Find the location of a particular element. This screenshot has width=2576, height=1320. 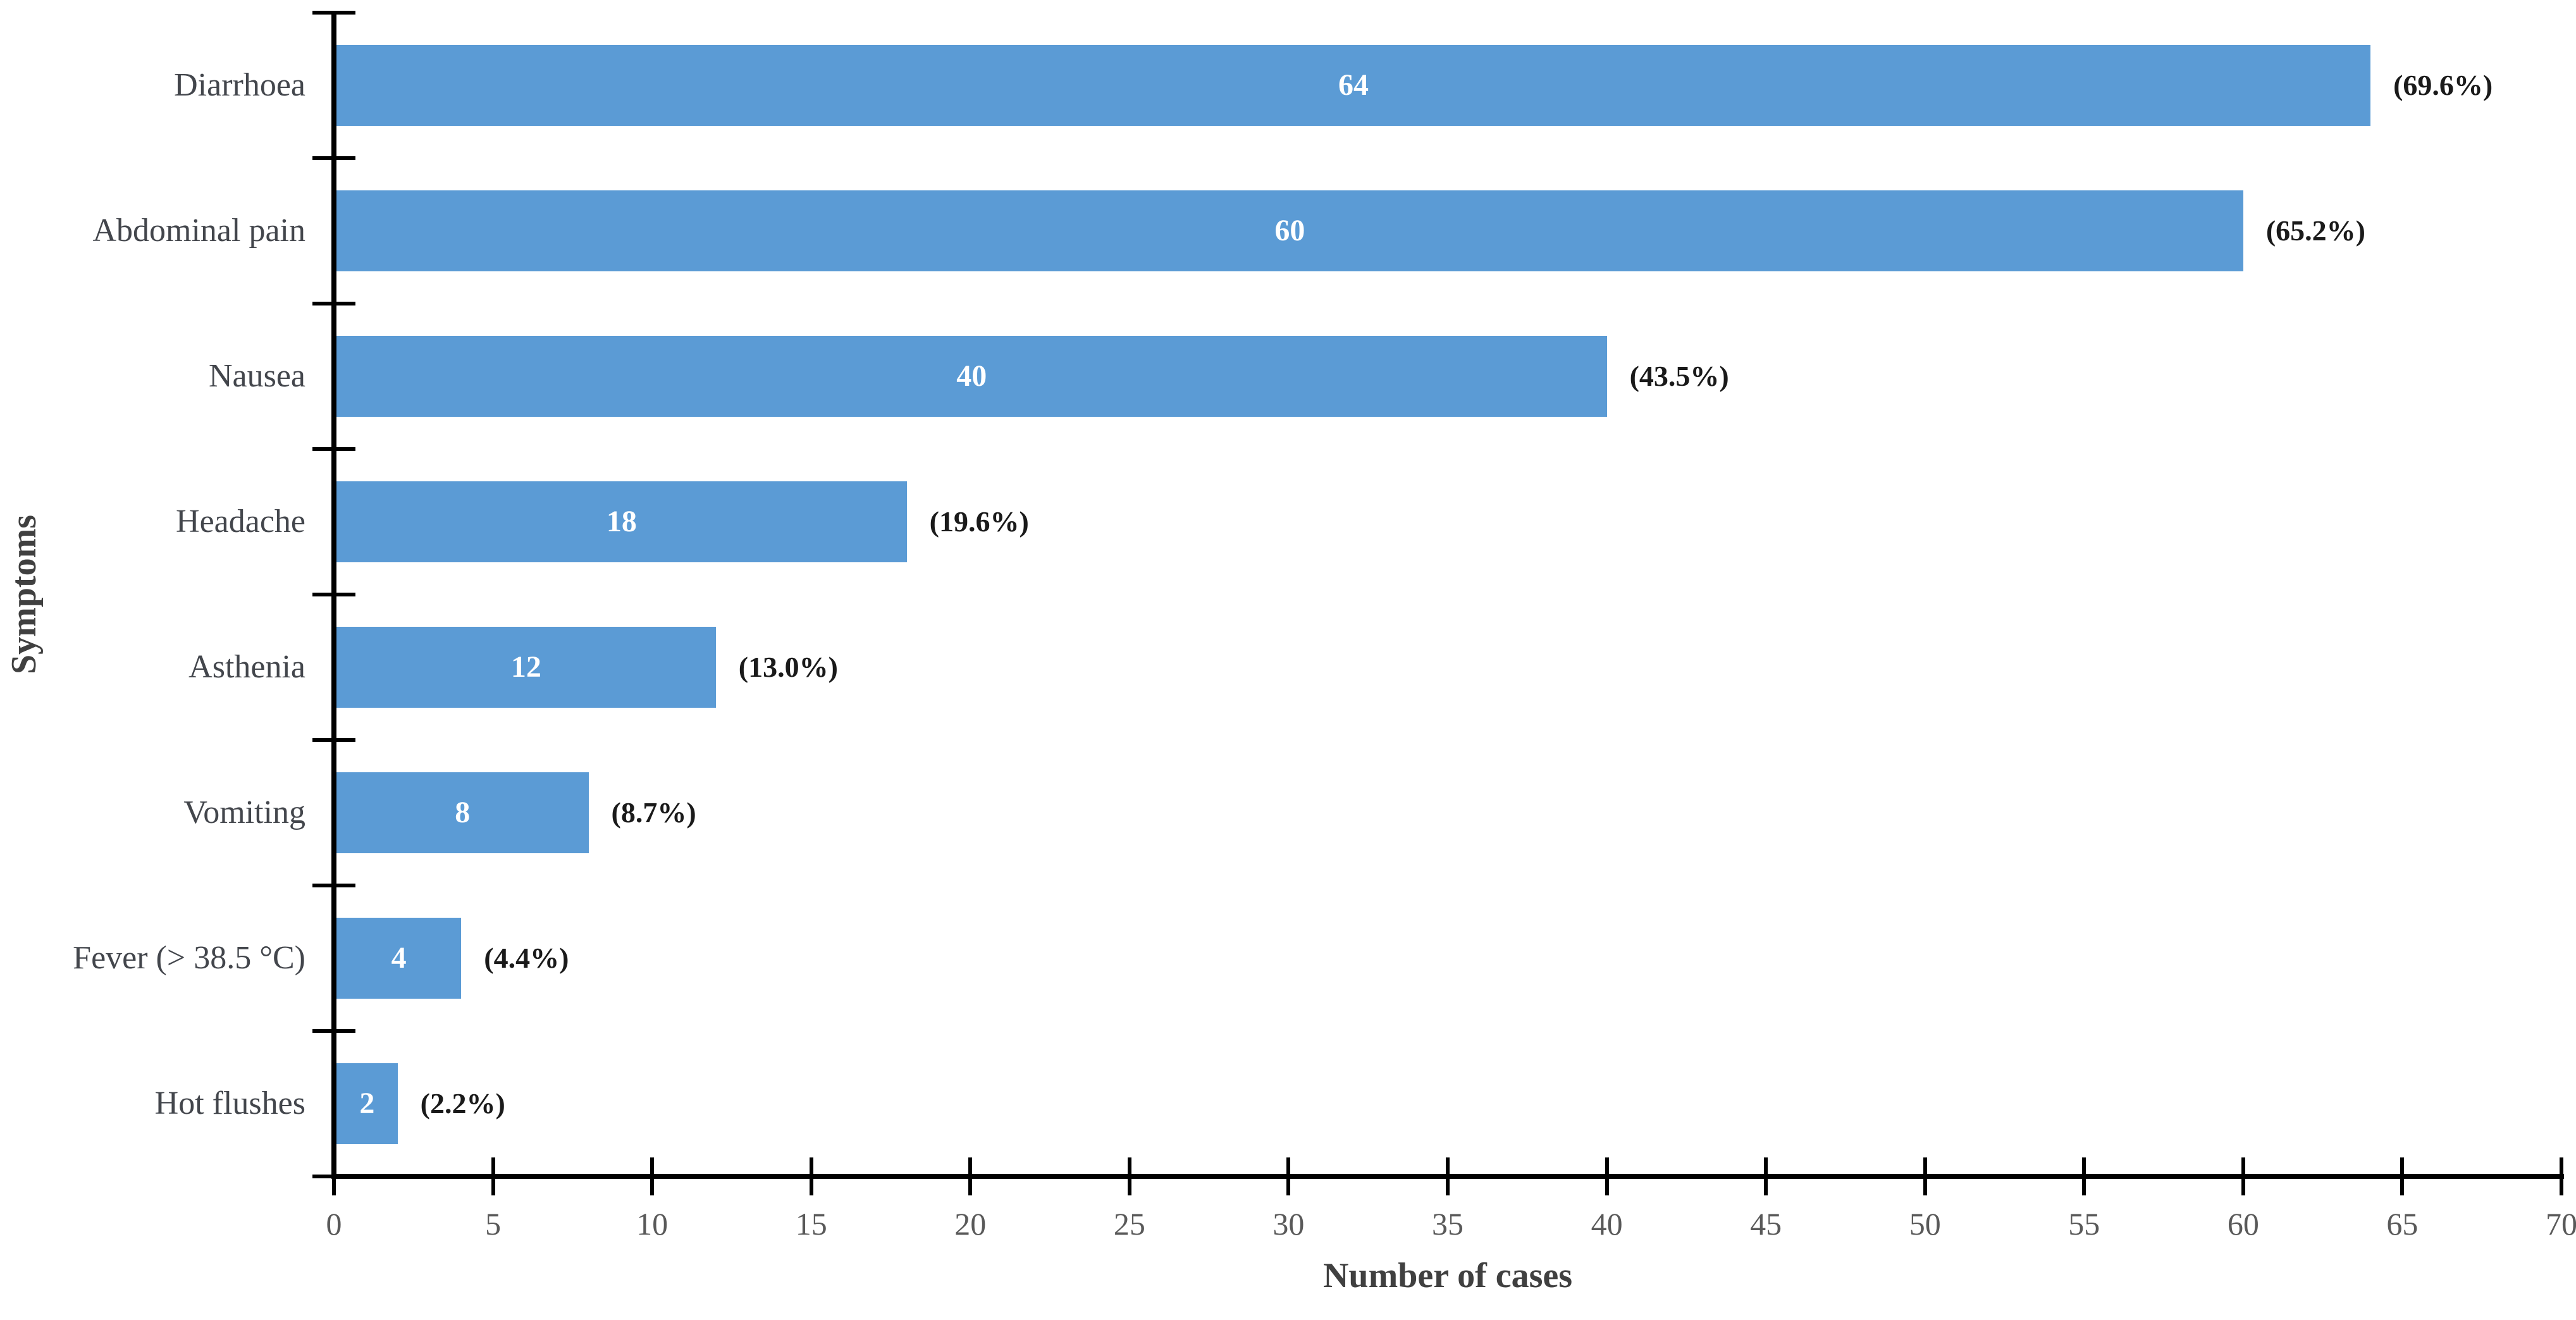

x-axis-tick-label: 25 is located at coordinates (1129, 1224).